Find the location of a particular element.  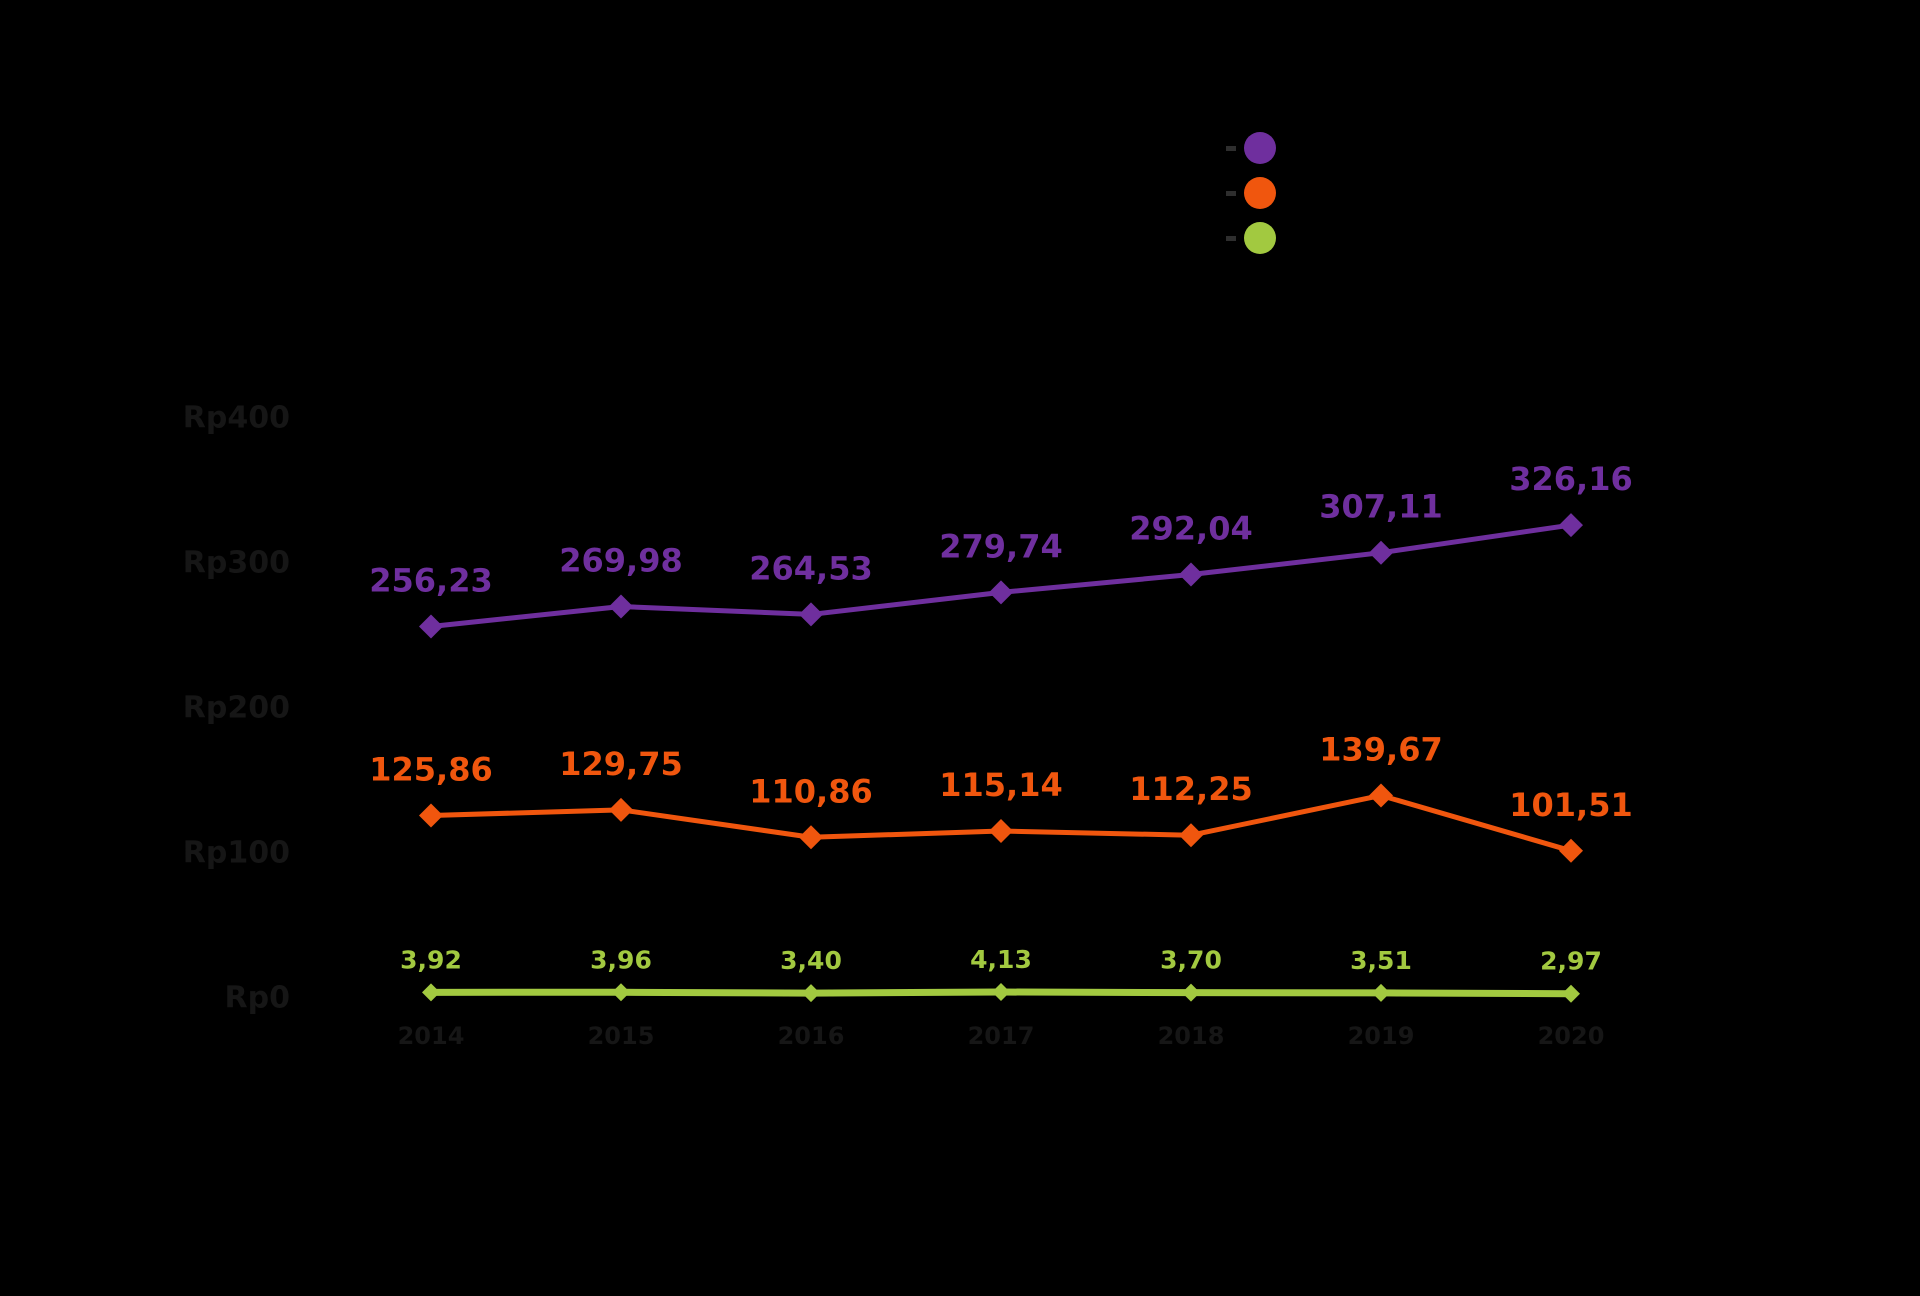

x-axis-tick-label: 2018 is located at coordinates (1191, 1036).